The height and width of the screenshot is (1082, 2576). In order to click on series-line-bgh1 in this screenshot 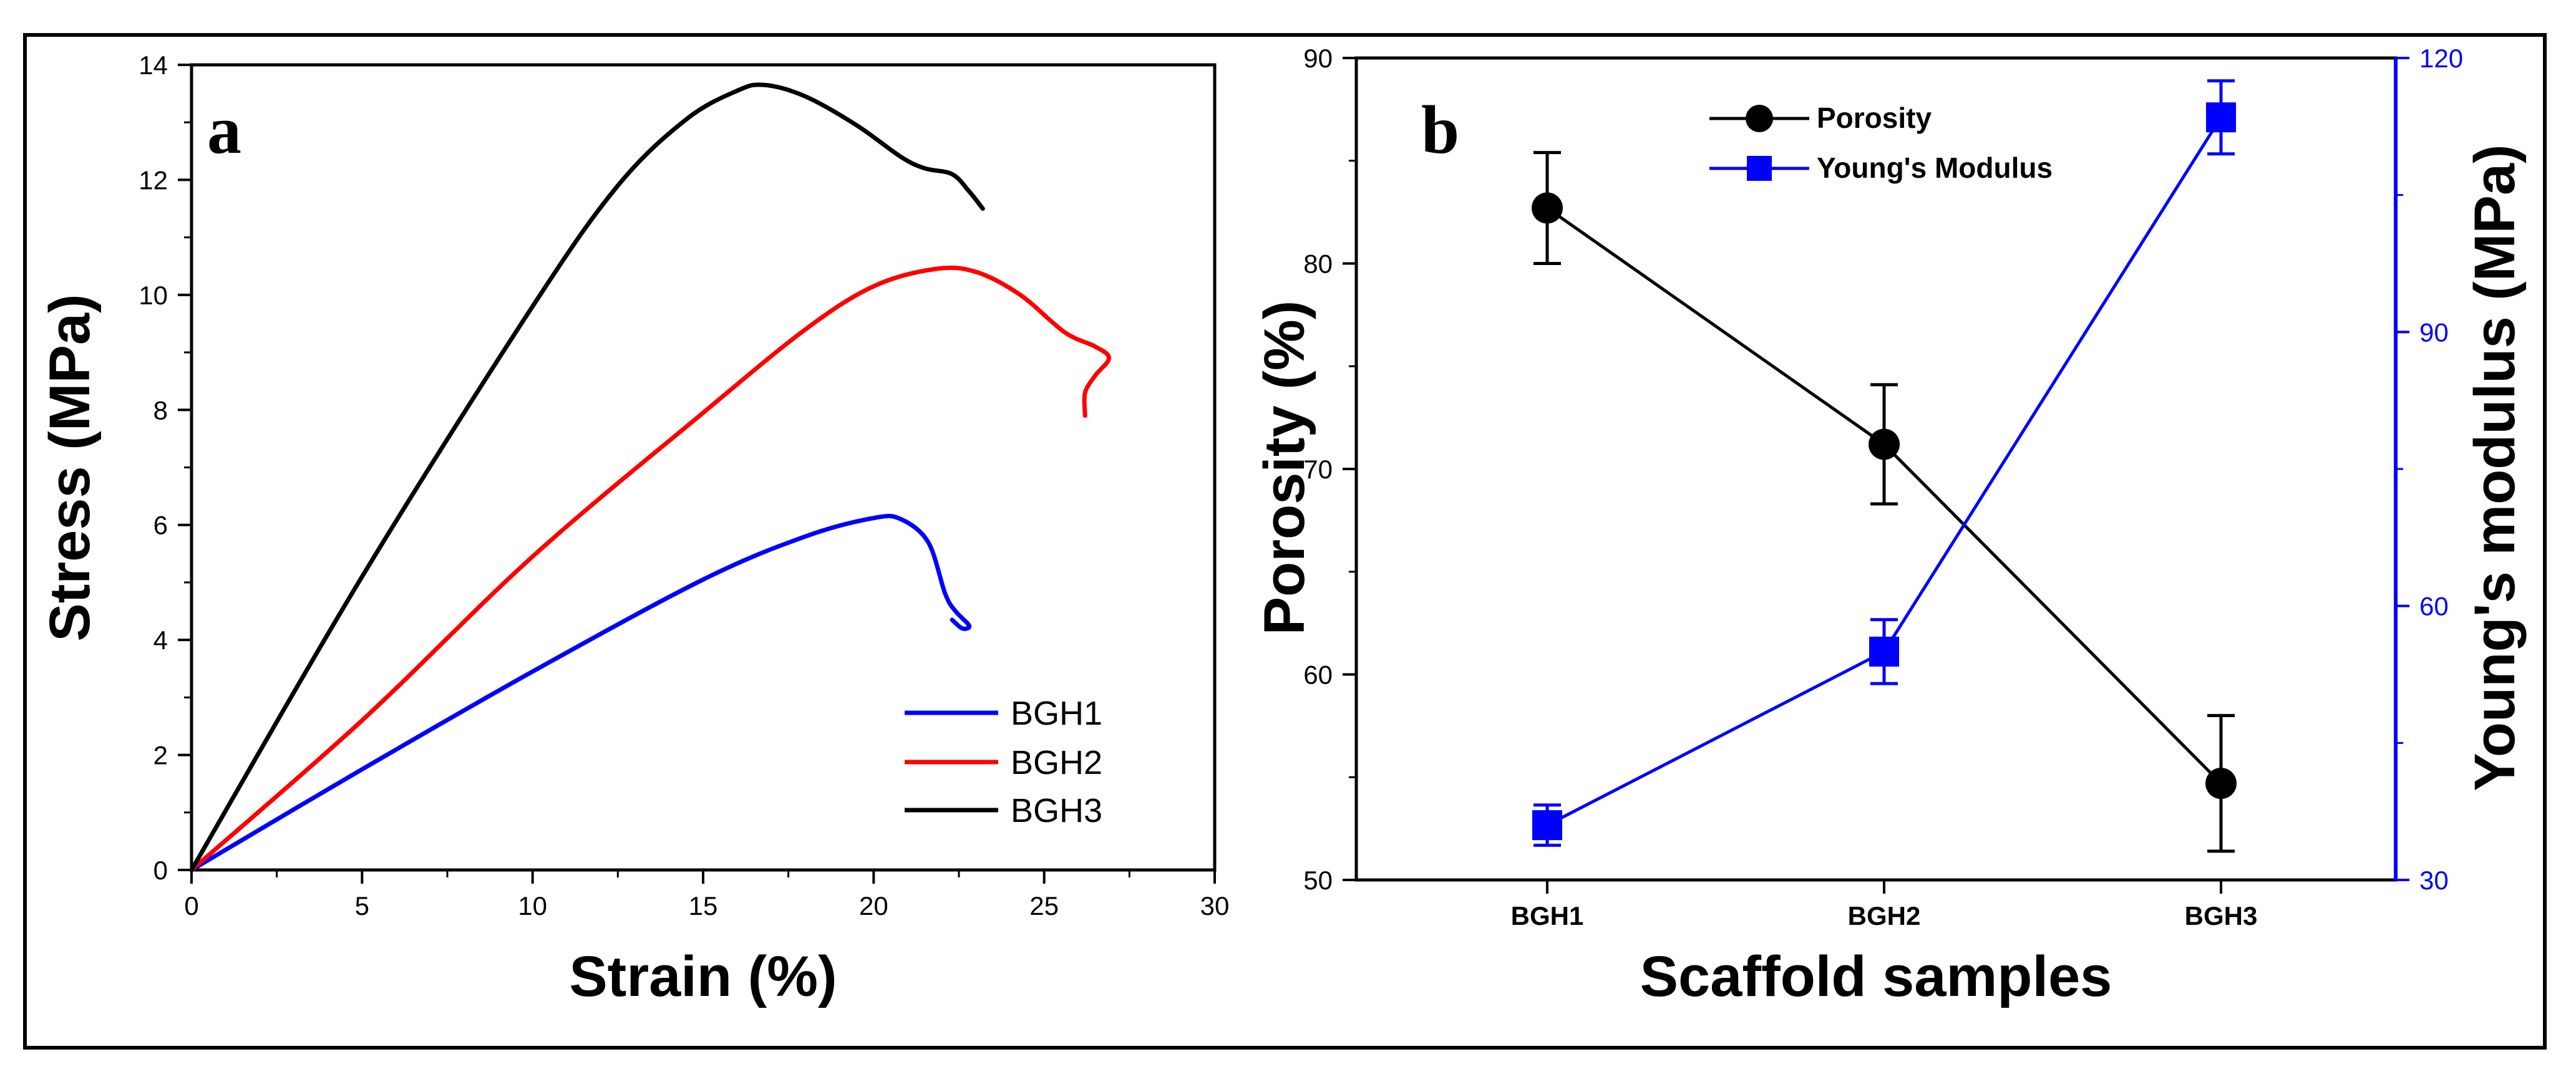, I will do `click(580, 692)`.